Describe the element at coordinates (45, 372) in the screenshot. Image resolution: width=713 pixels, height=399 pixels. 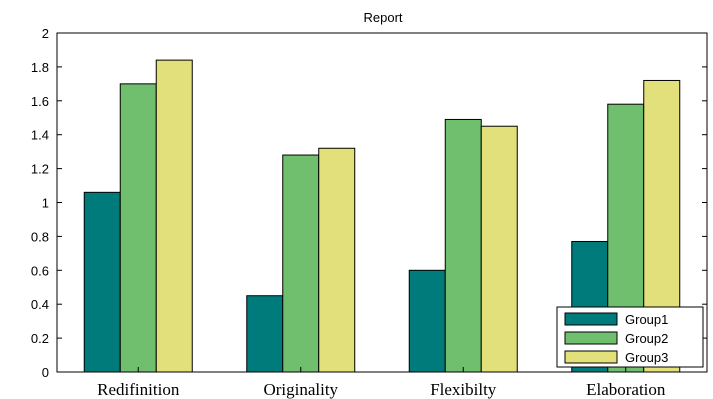
I see `y-tick-label: 0` at that location.